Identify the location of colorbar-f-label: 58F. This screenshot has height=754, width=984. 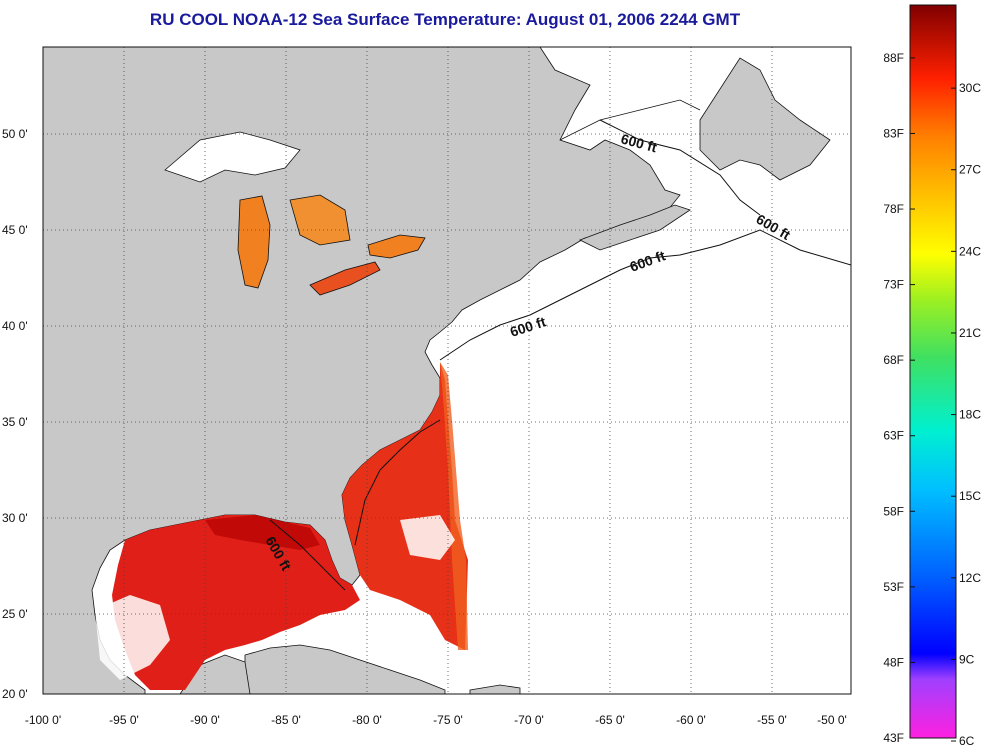
(893, 511).